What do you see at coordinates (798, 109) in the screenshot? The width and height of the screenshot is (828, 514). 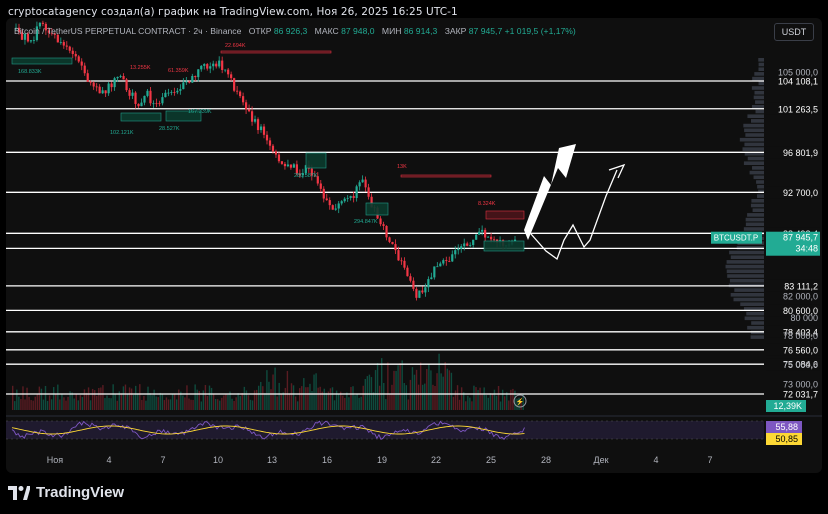 I see `level-label: 101 263,5` at bounding box center [798, 109].